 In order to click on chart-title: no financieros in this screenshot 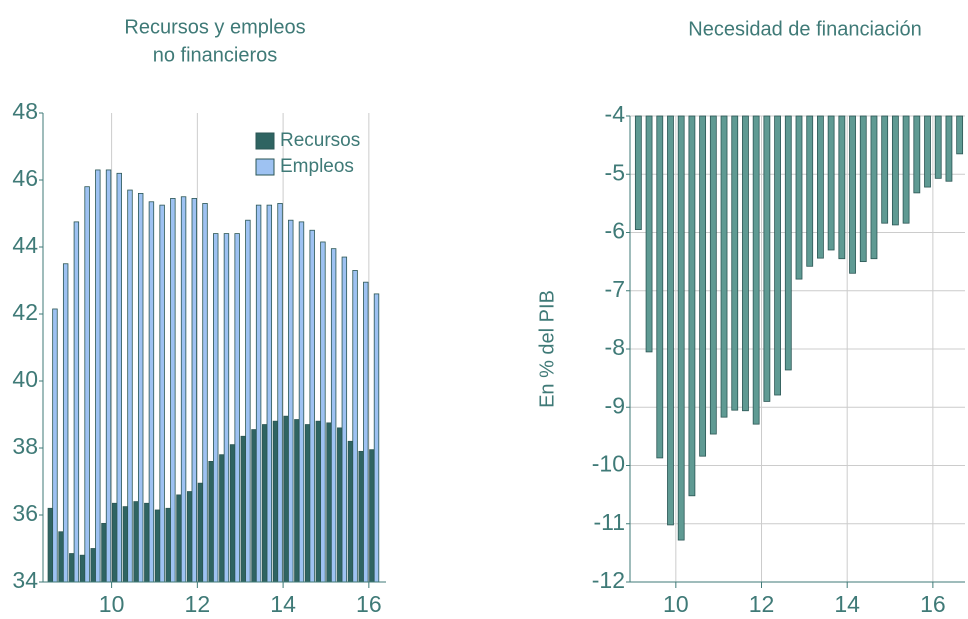, I will do `click(215, 55)`.